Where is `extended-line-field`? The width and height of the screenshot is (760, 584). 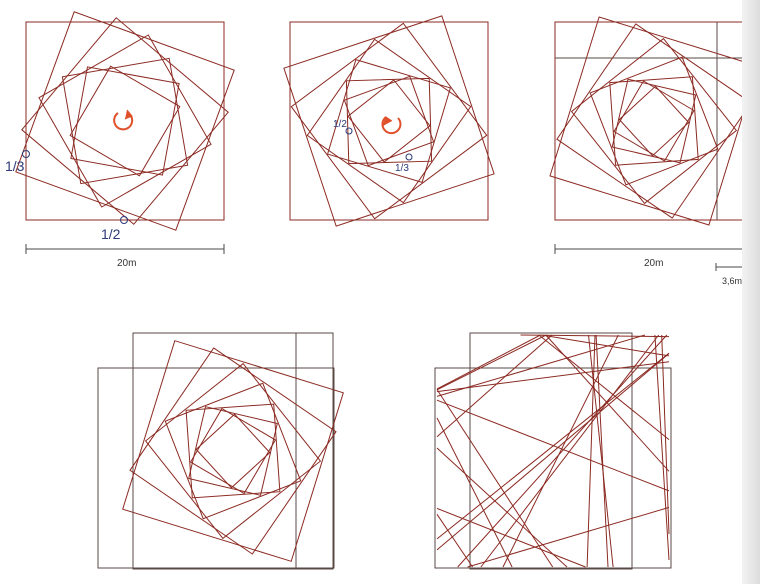
extended-line-field is located at coordinates (553, 451).